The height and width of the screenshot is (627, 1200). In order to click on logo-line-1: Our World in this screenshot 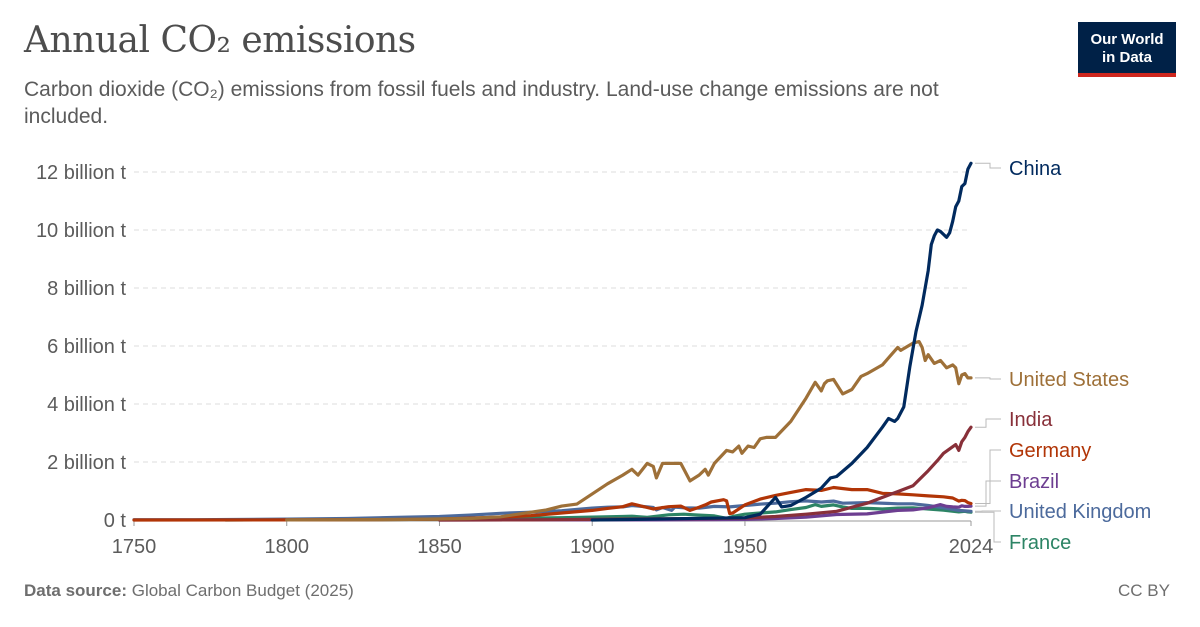, I will do `click(1127, 39)`.